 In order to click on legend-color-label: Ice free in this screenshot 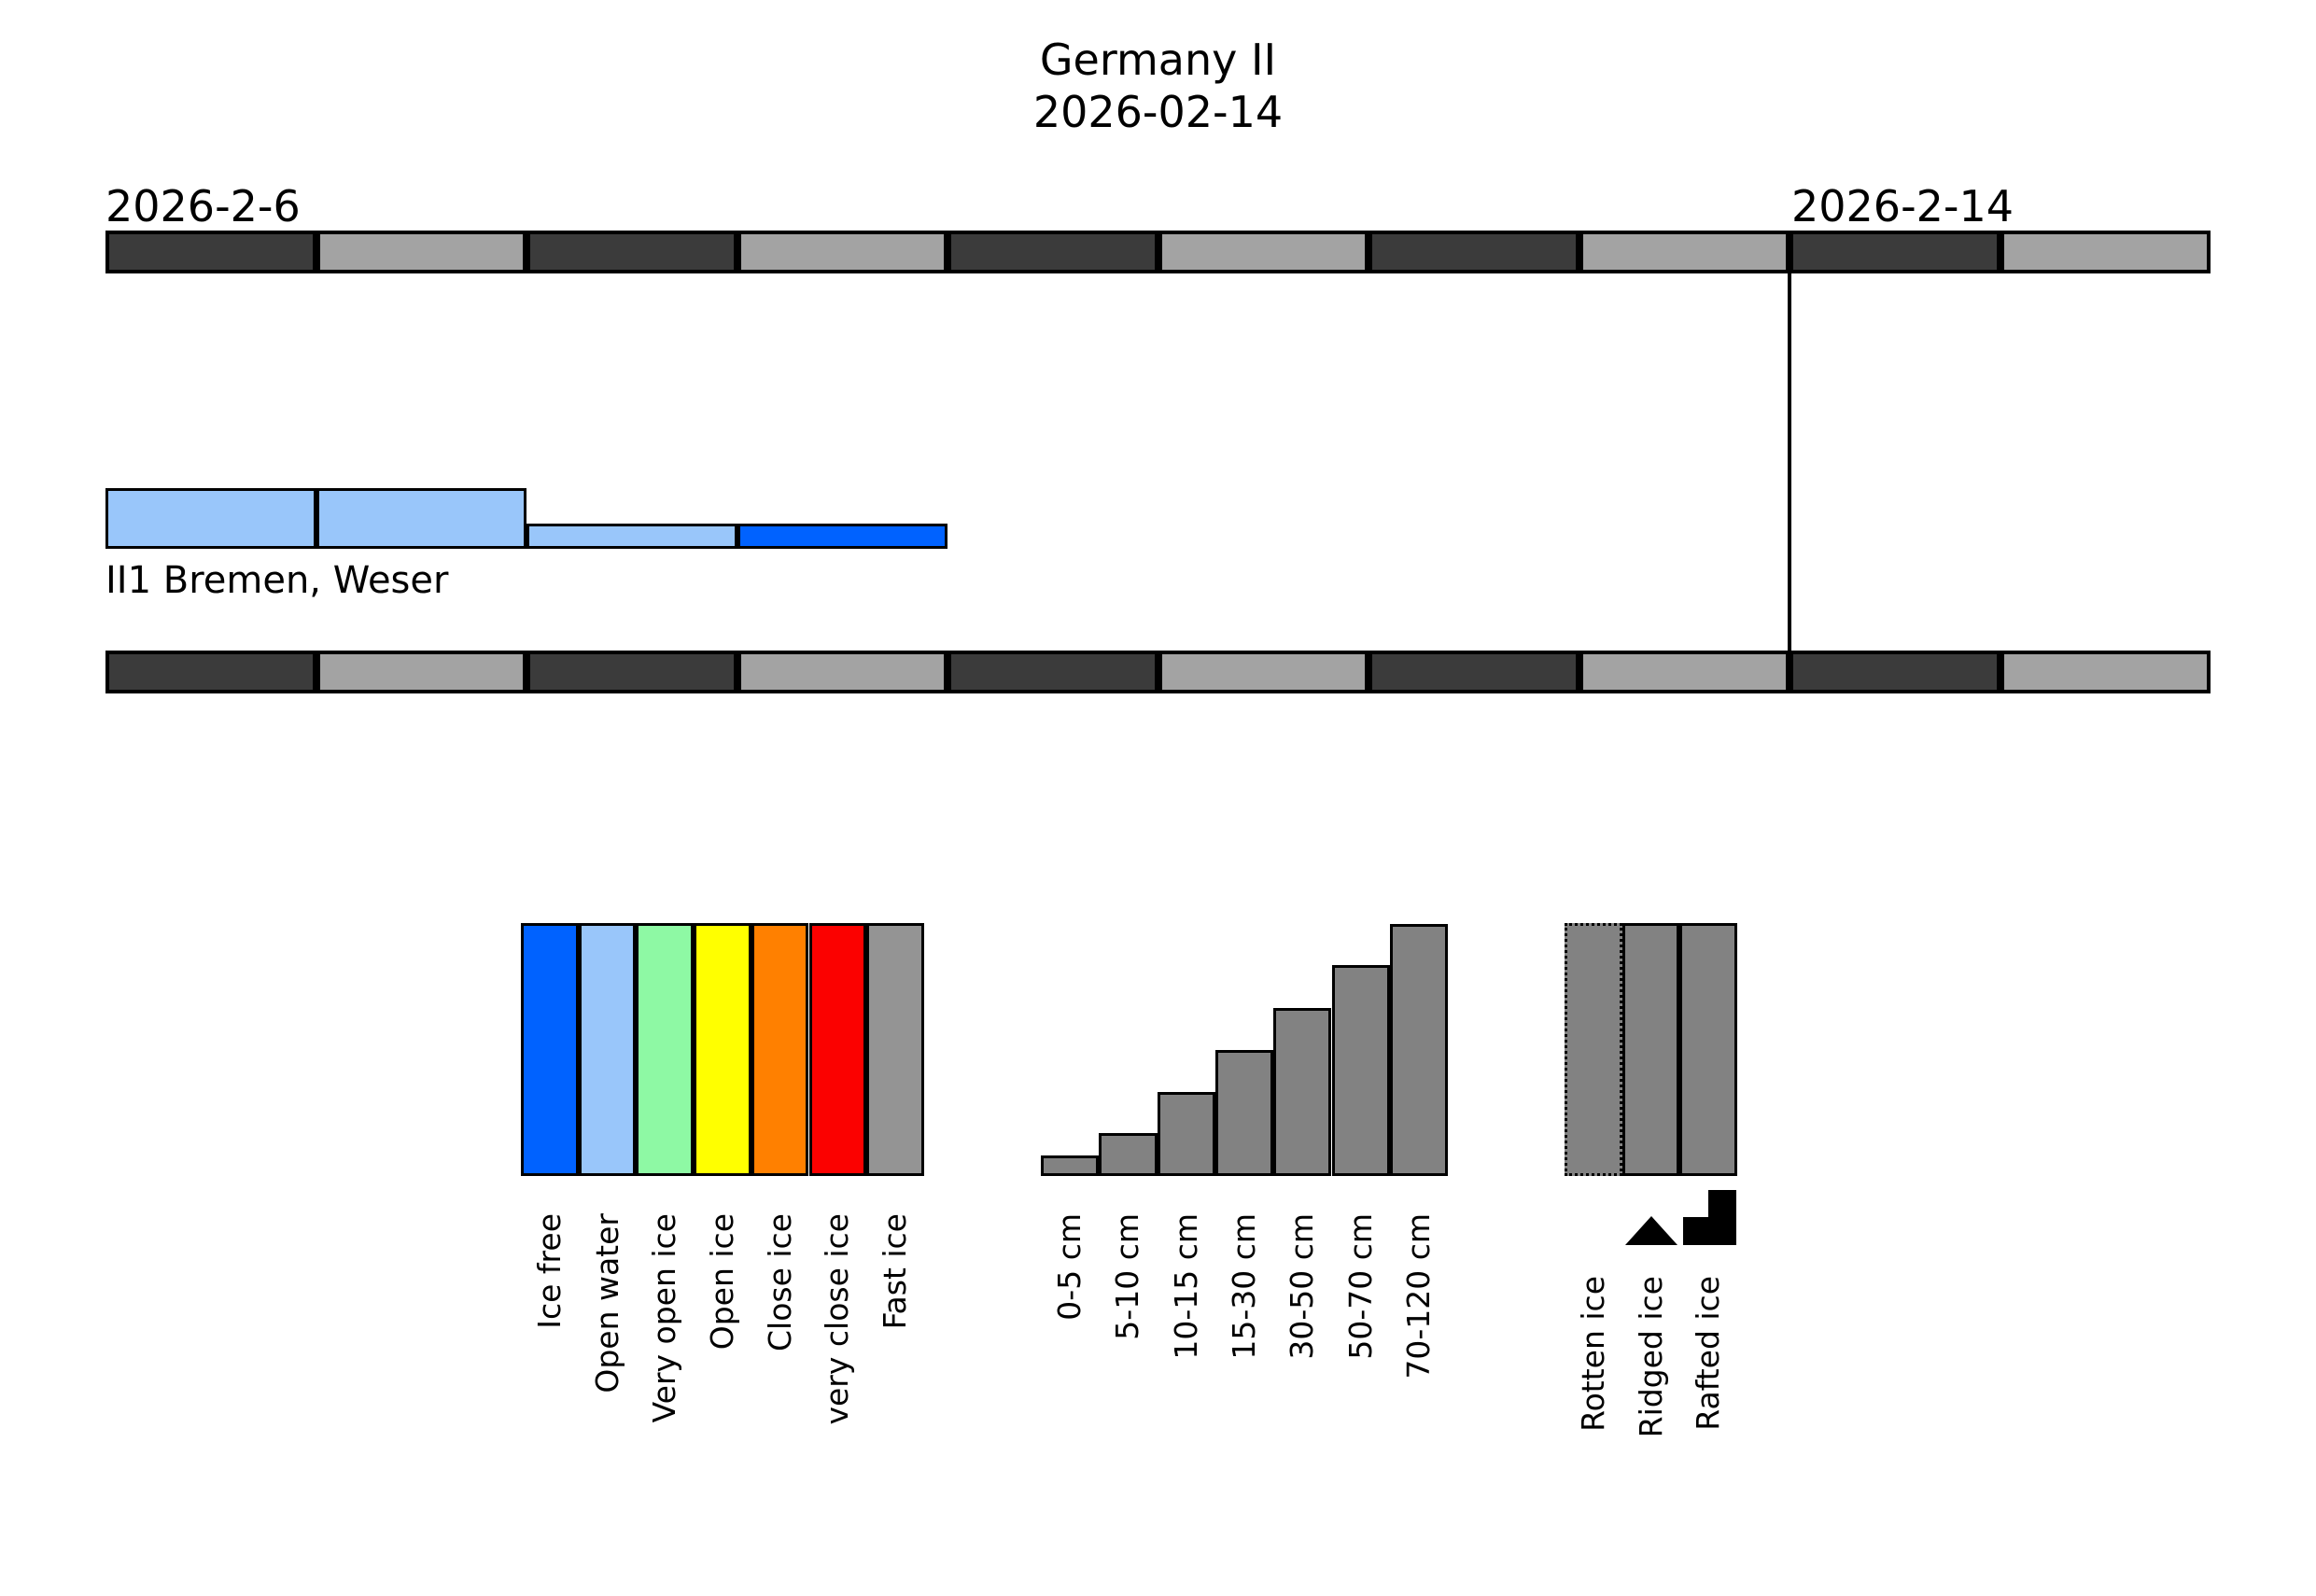, I will do `click(549, 1271)`.